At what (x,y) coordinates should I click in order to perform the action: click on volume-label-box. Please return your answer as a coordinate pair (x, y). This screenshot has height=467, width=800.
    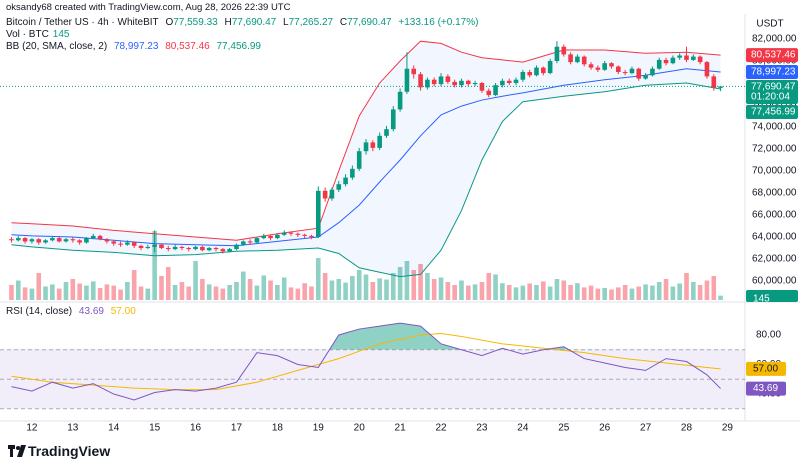
    Looking at the image, I should click on (772, 296).